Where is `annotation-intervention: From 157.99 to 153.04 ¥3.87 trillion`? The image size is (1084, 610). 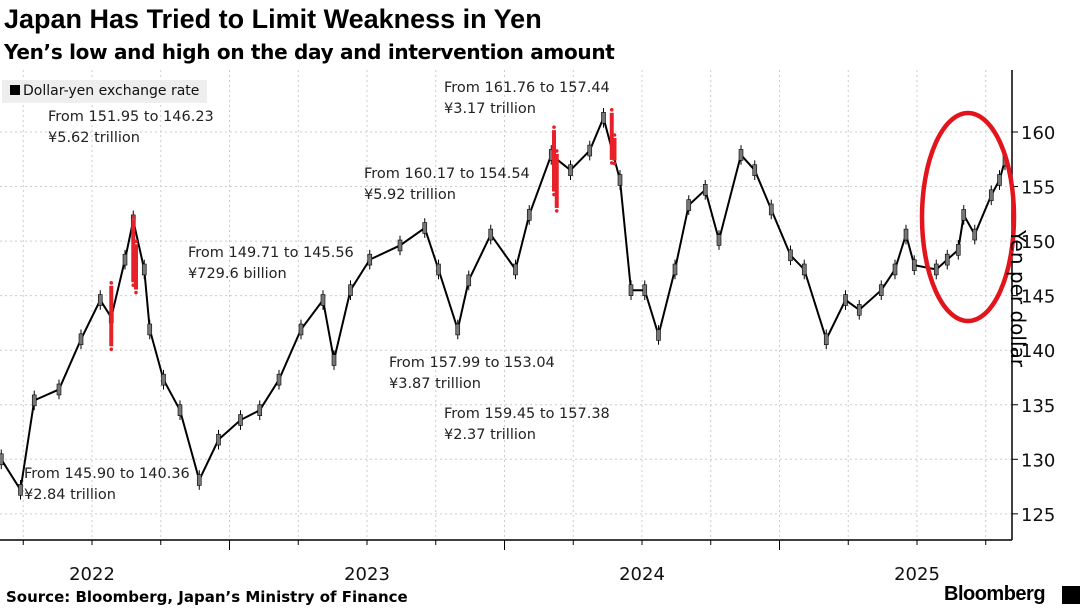
annotation-intervention: From 157.99 to 153.04 ¥3.87 trillion is located at coordinates (472, 374).